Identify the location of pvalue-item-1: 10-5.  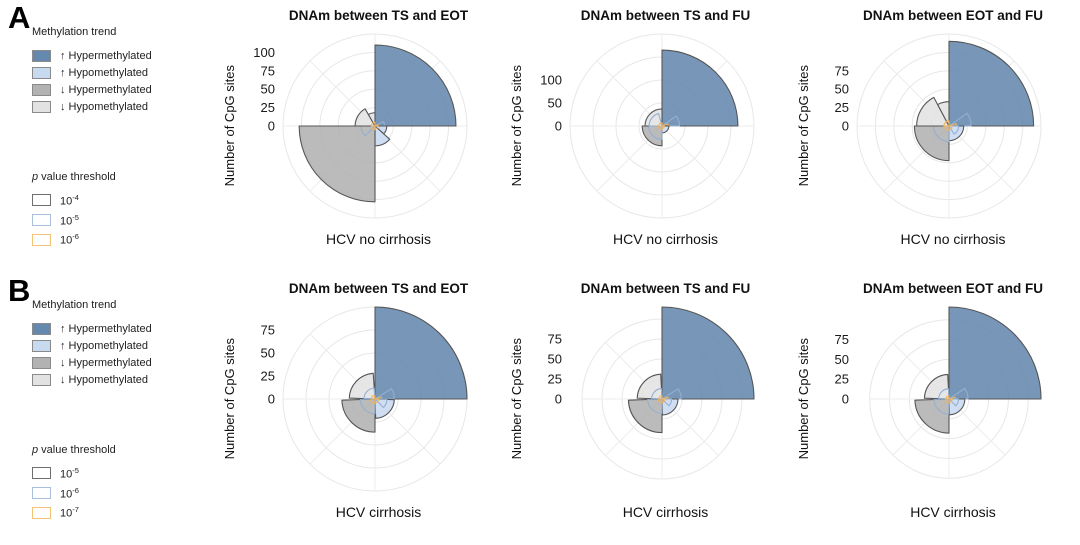
(125, 473).